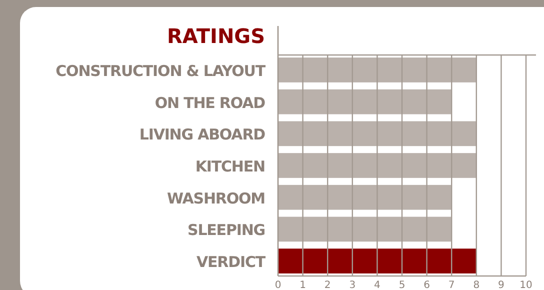  What do you see at coordinates (526, 285) in the screenshot?
I see `x-tick-label: 10` at bounding box center [526, 285].